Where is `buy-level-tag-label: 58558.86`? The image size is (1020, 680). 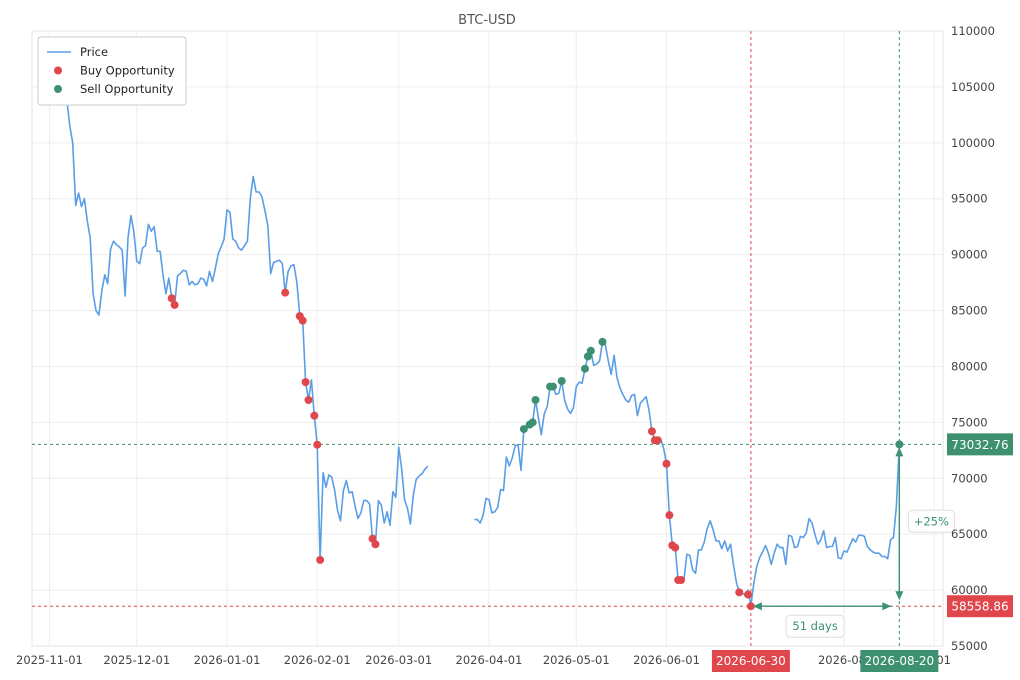 buy-level-tag-label: 58558.86 is located at coordinates (979, 607).